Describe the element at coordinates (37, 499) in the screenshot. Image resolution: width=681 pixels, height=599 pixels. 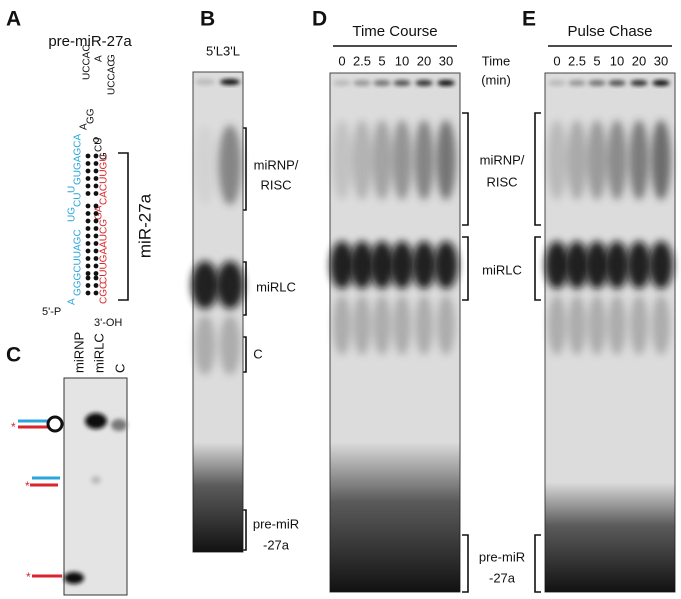
I see `rna-icons: * * *` at that location.